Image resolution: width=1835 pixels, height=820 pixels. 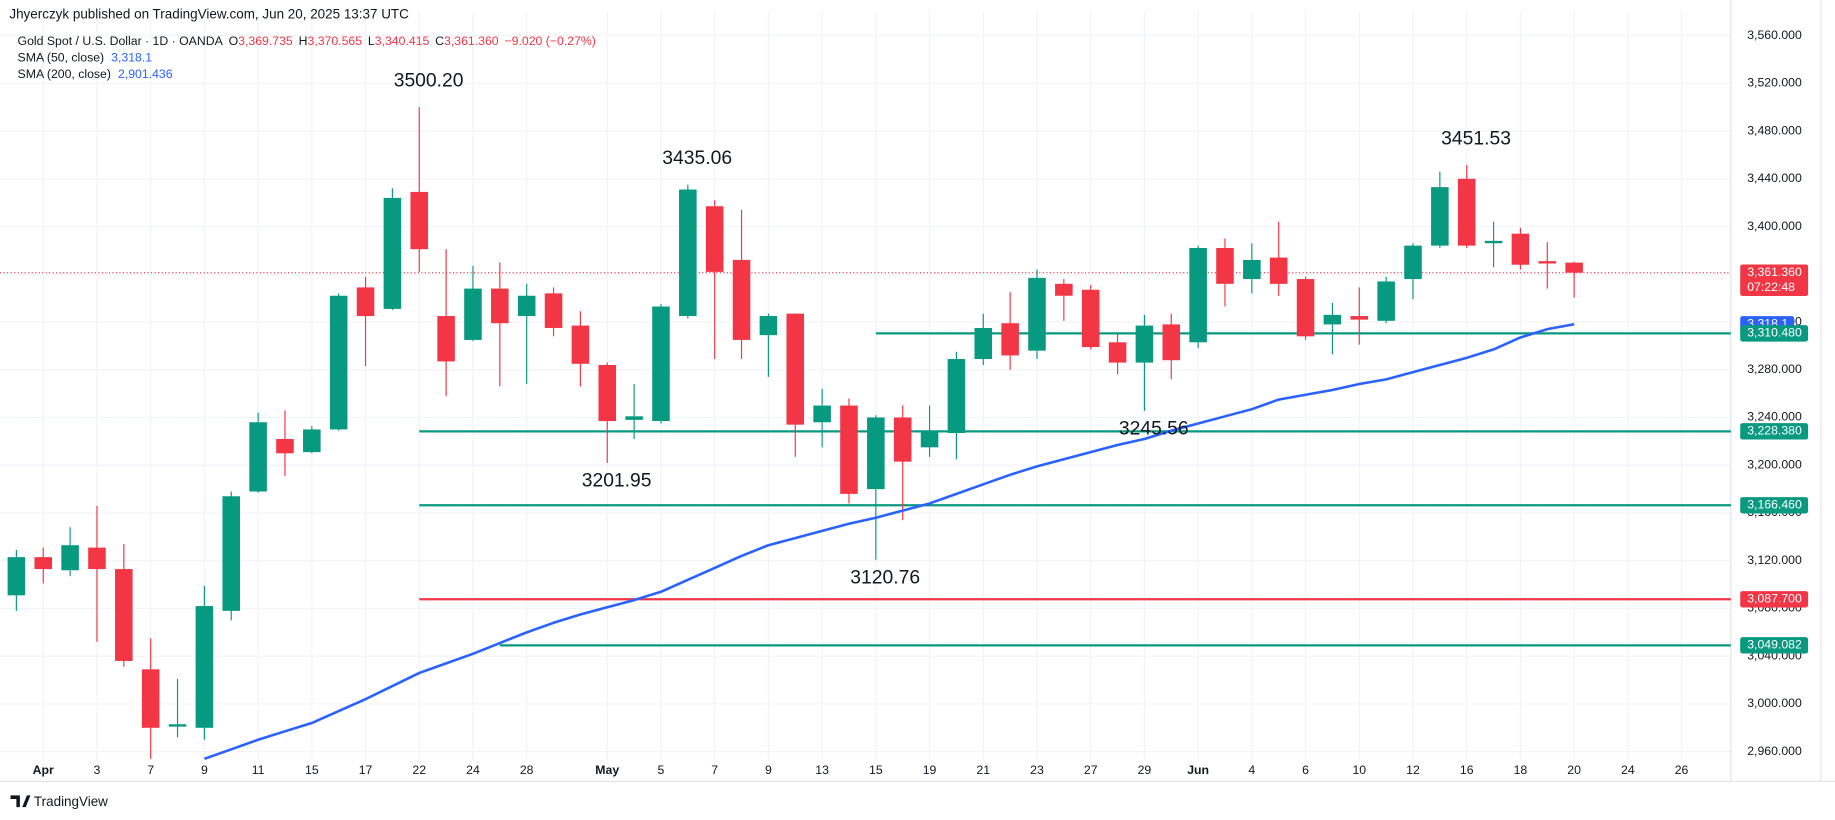 I want to click on level-price-label: 3,228.380, so click(x=1774, y=431).